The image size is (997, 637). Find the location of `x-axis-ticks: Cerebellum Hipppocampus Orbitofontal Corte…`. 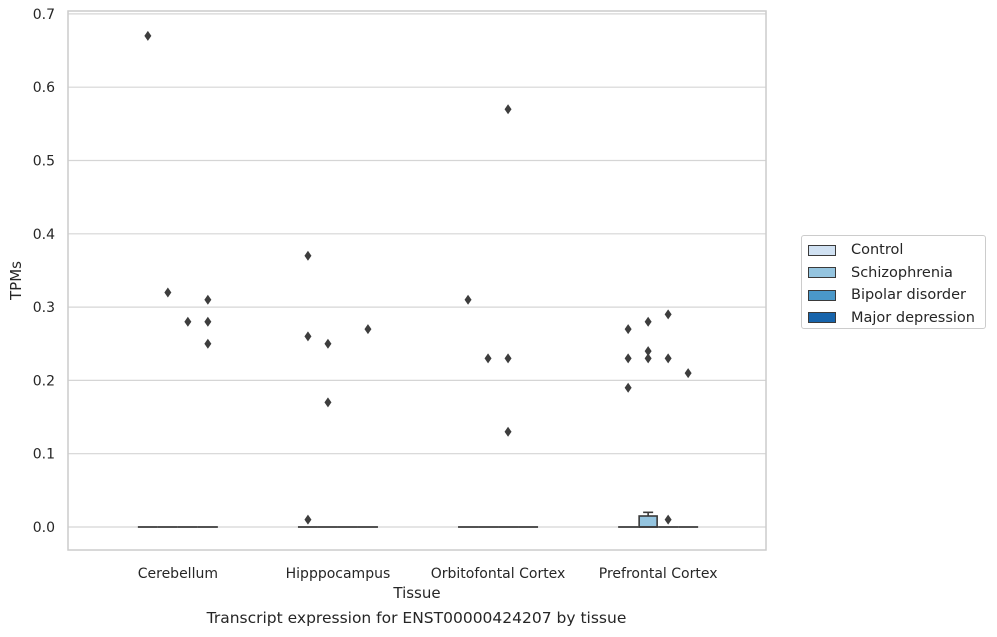

x-axis-ticks: Cerebellum Hipppocampus Orbitofontal Corte… is located at coordinates (428, 574).